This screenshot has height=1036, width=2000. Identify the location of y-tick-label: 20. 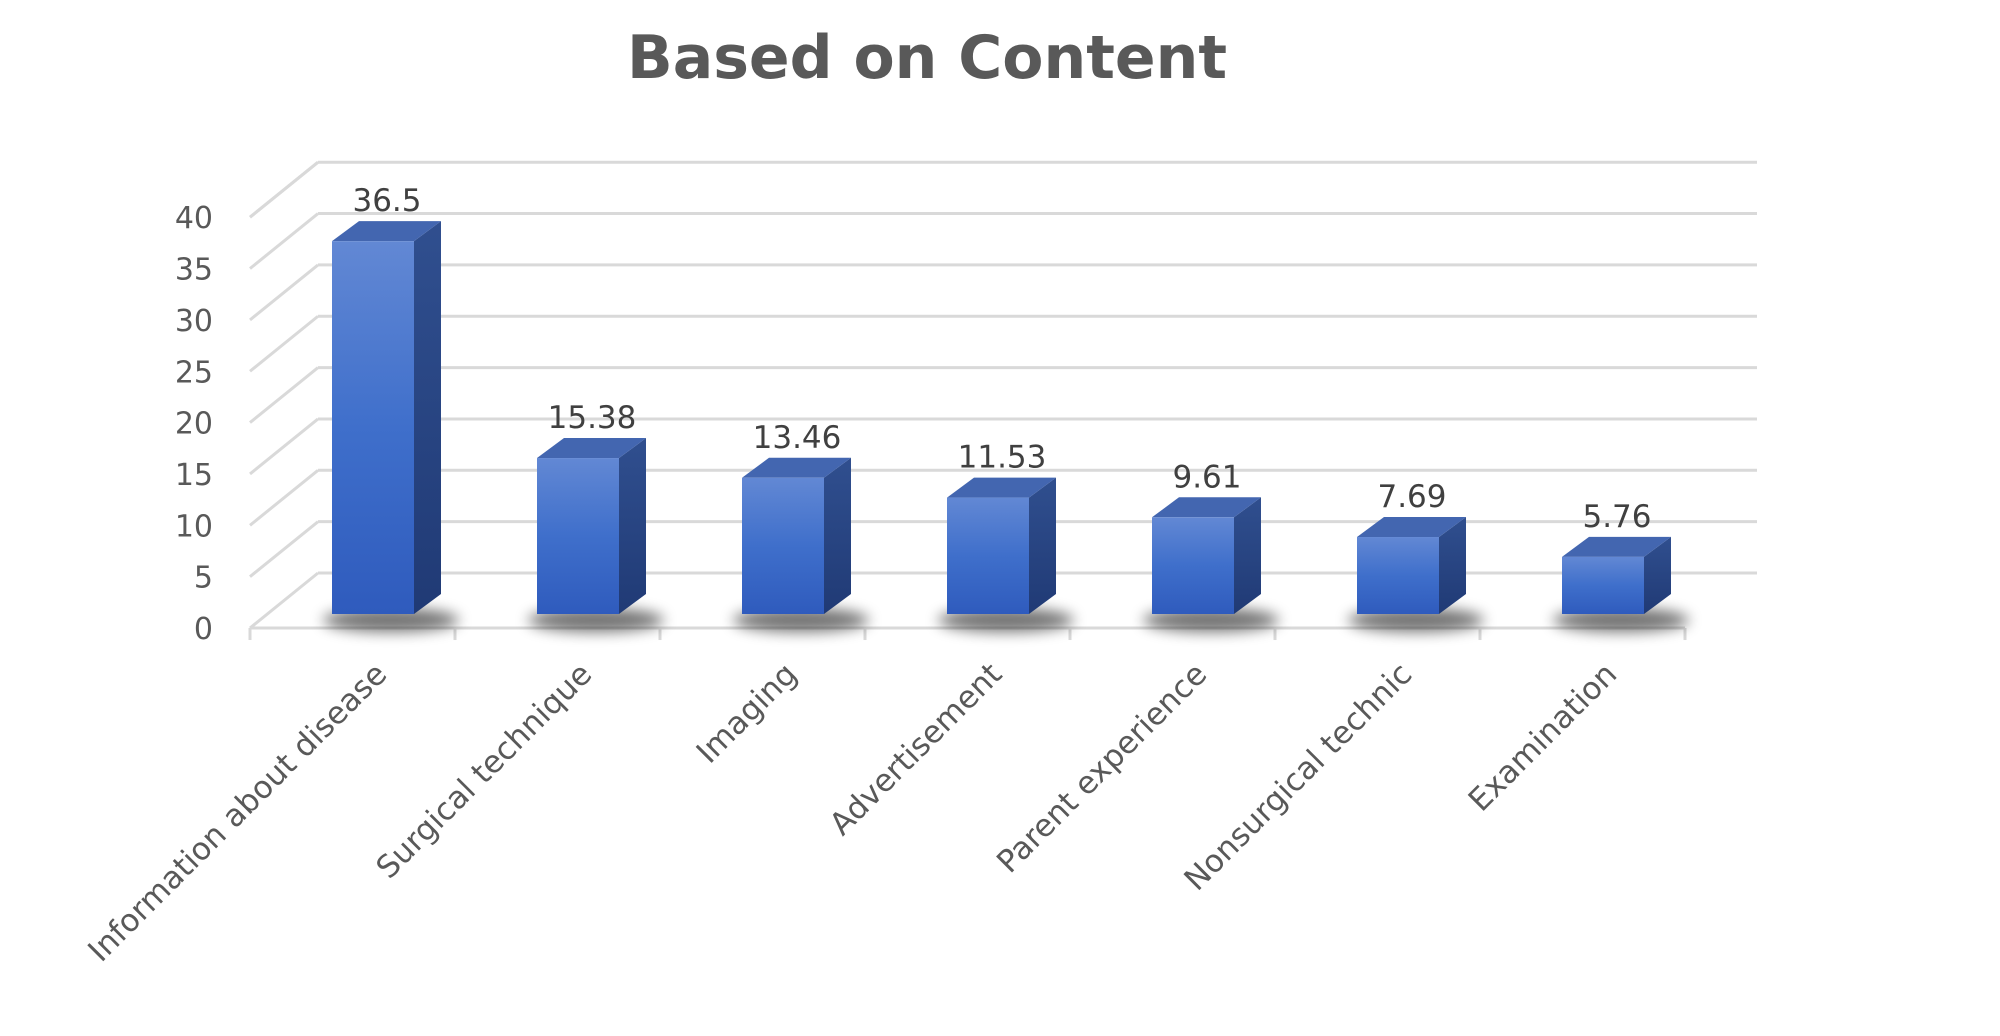
(194, 424).